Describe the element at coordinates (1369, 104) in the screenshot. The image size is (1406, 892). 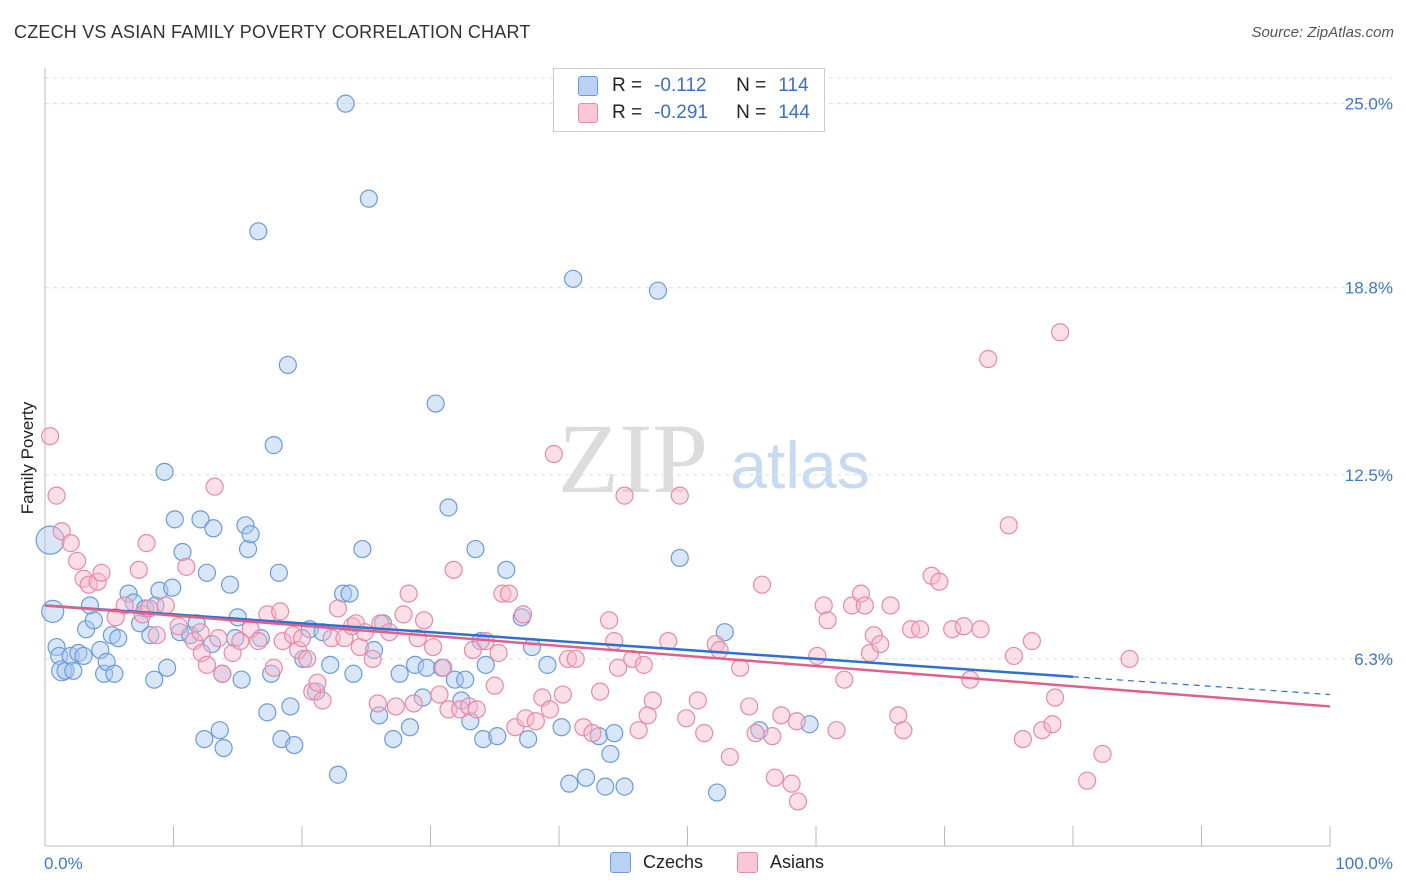
I see `y-tick-label: 25.0%` at that location.